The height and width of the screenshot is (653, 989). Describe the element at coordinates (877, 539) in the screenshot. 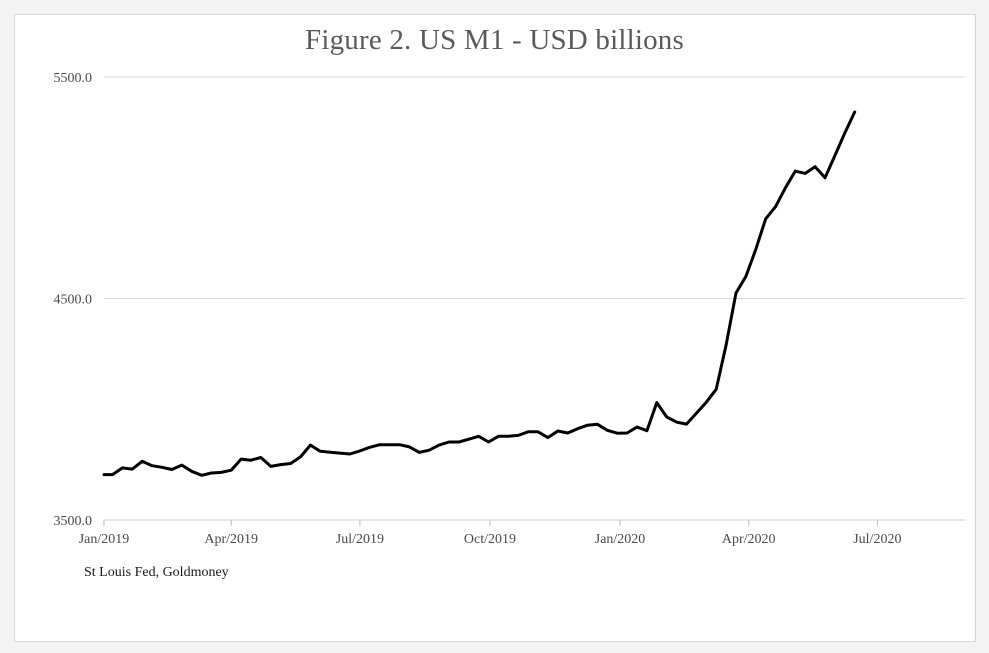

I see `x-tick-label: Jul/2020` at that location.